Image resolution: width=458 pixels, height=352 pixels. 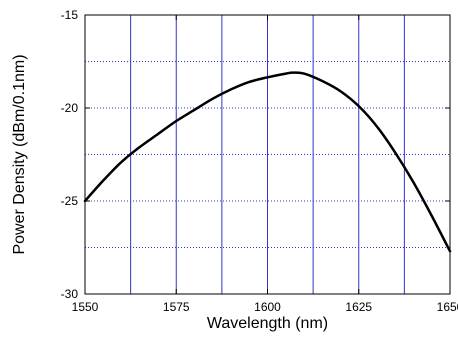 What do you see at coordinates (447, 307) in the screenshot?
I see `x-tick-label-4: 1650` at bounding box center [447, 307].